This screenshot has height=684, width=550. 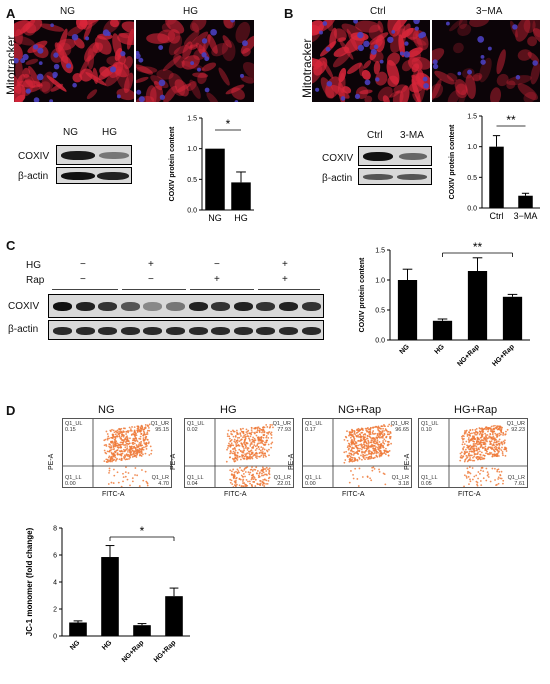 What do you see at coordinates (516, 481) in the screenshot?
I see `quadrant-label: Q1_LR 7.61` at bounding box center [516, 481].